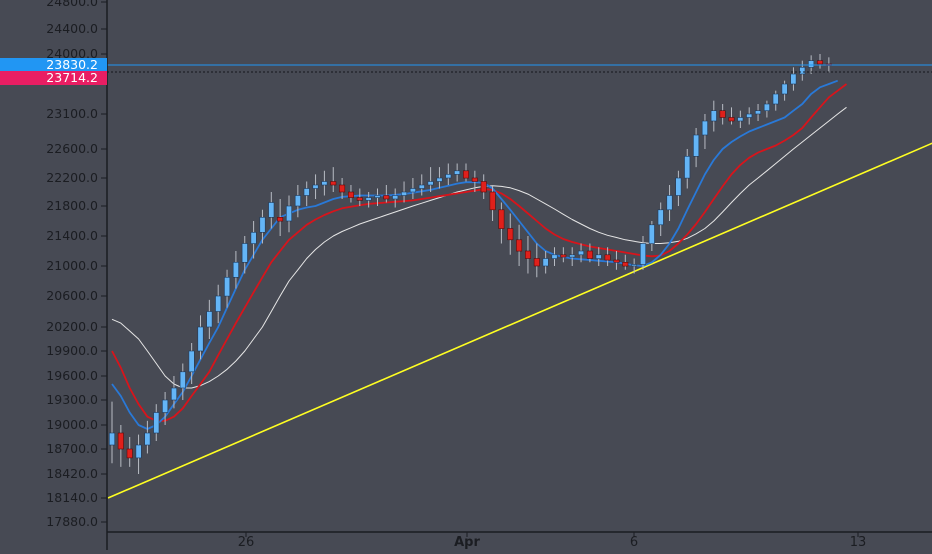  What do you see at coordinates (72, 521) in the screenshot?
I see `y-tick-label: 17880.0` at bounding box center [72, 521].